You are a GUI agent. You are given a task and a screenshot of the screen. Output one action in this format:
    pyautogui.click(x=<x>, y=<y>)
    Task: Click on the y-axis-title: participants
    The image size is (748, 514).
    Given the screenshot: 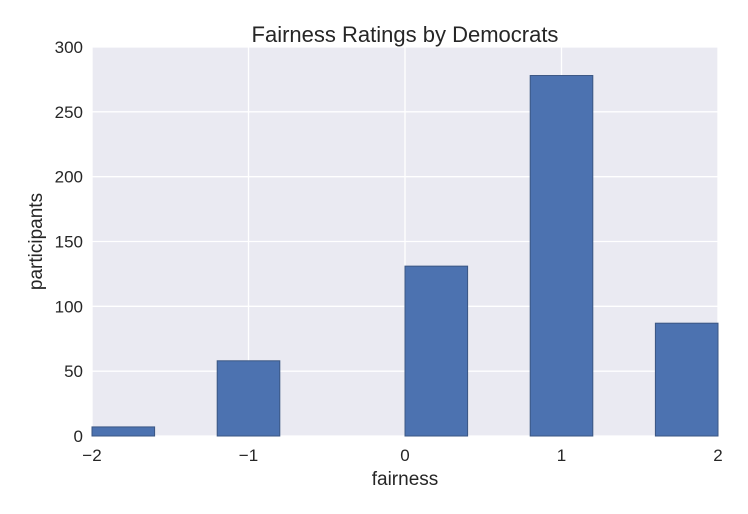 What is the action you would take?
    pyautogui.click(x=36, y=241)
    